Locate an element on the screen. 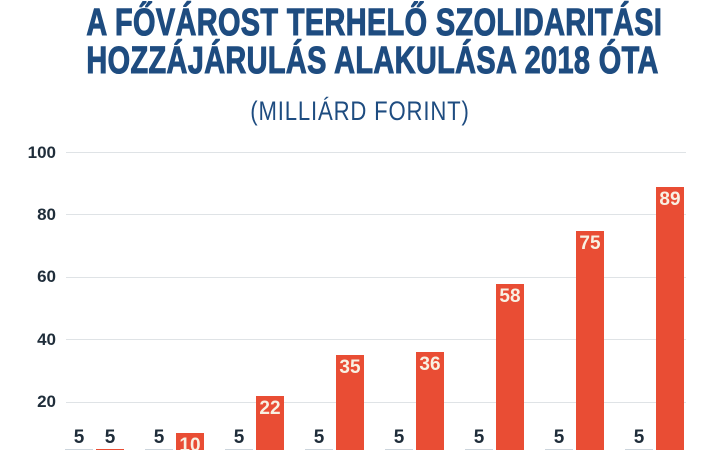 The image size is (720, 450). bar-value-label: 22 is located at coordinates (270, 408).